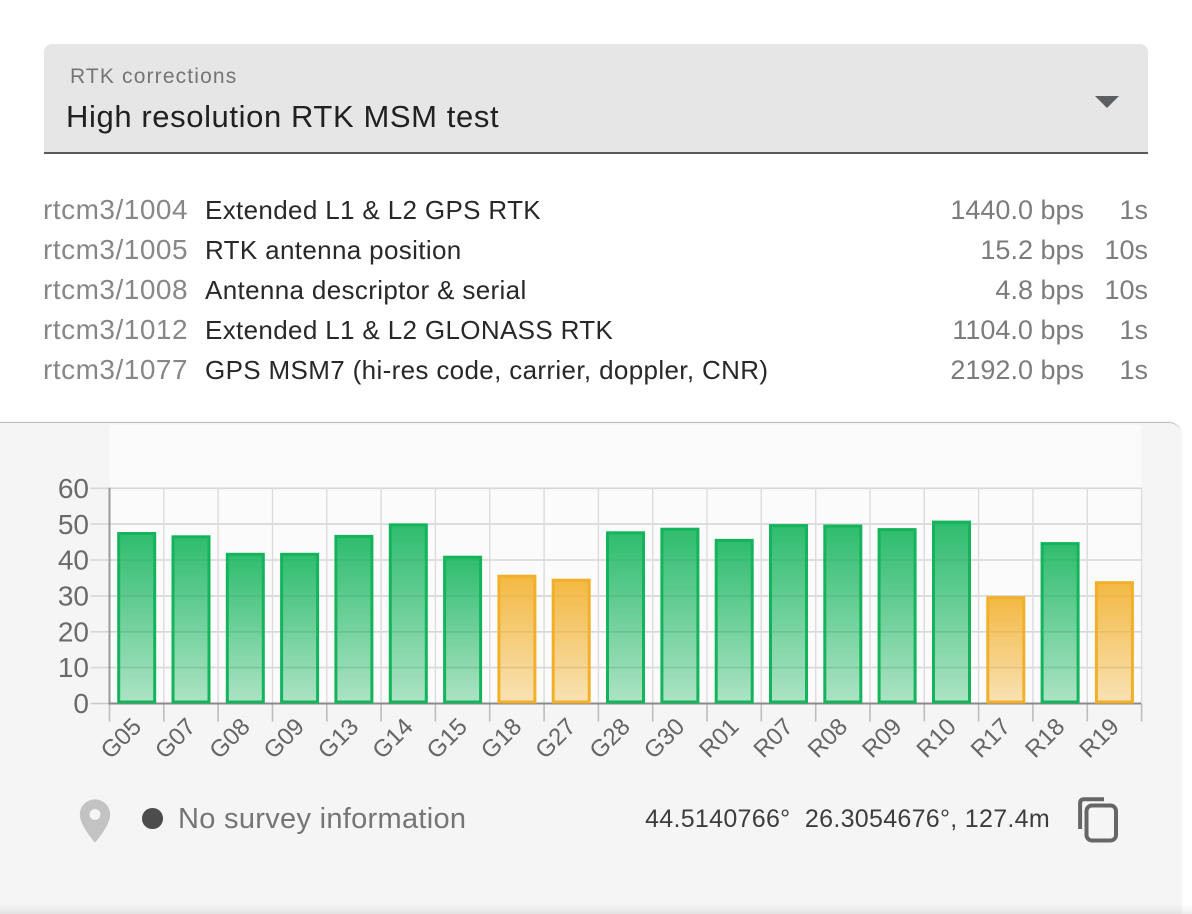 This screenshot has width=1192, height=914. What do you see at coordinates (229, 738) in the screenshot?
I see `svg-text: G08` at bounding box center [229, 738].